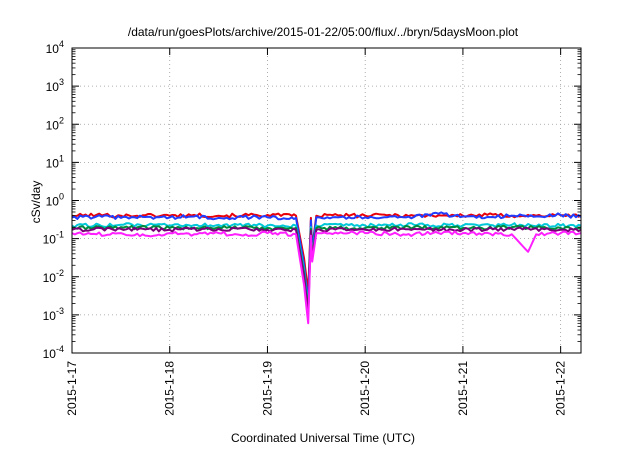  Describe the element at coordinates (323, 438) in the screenshot. I see `x-axis-label: Coordinated Universal Time (UTC)` at that location.